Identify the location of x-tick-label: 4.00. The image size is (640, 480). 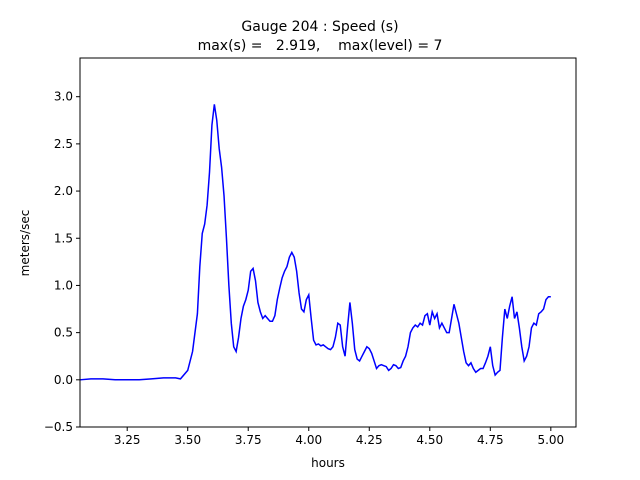
(308, 440).